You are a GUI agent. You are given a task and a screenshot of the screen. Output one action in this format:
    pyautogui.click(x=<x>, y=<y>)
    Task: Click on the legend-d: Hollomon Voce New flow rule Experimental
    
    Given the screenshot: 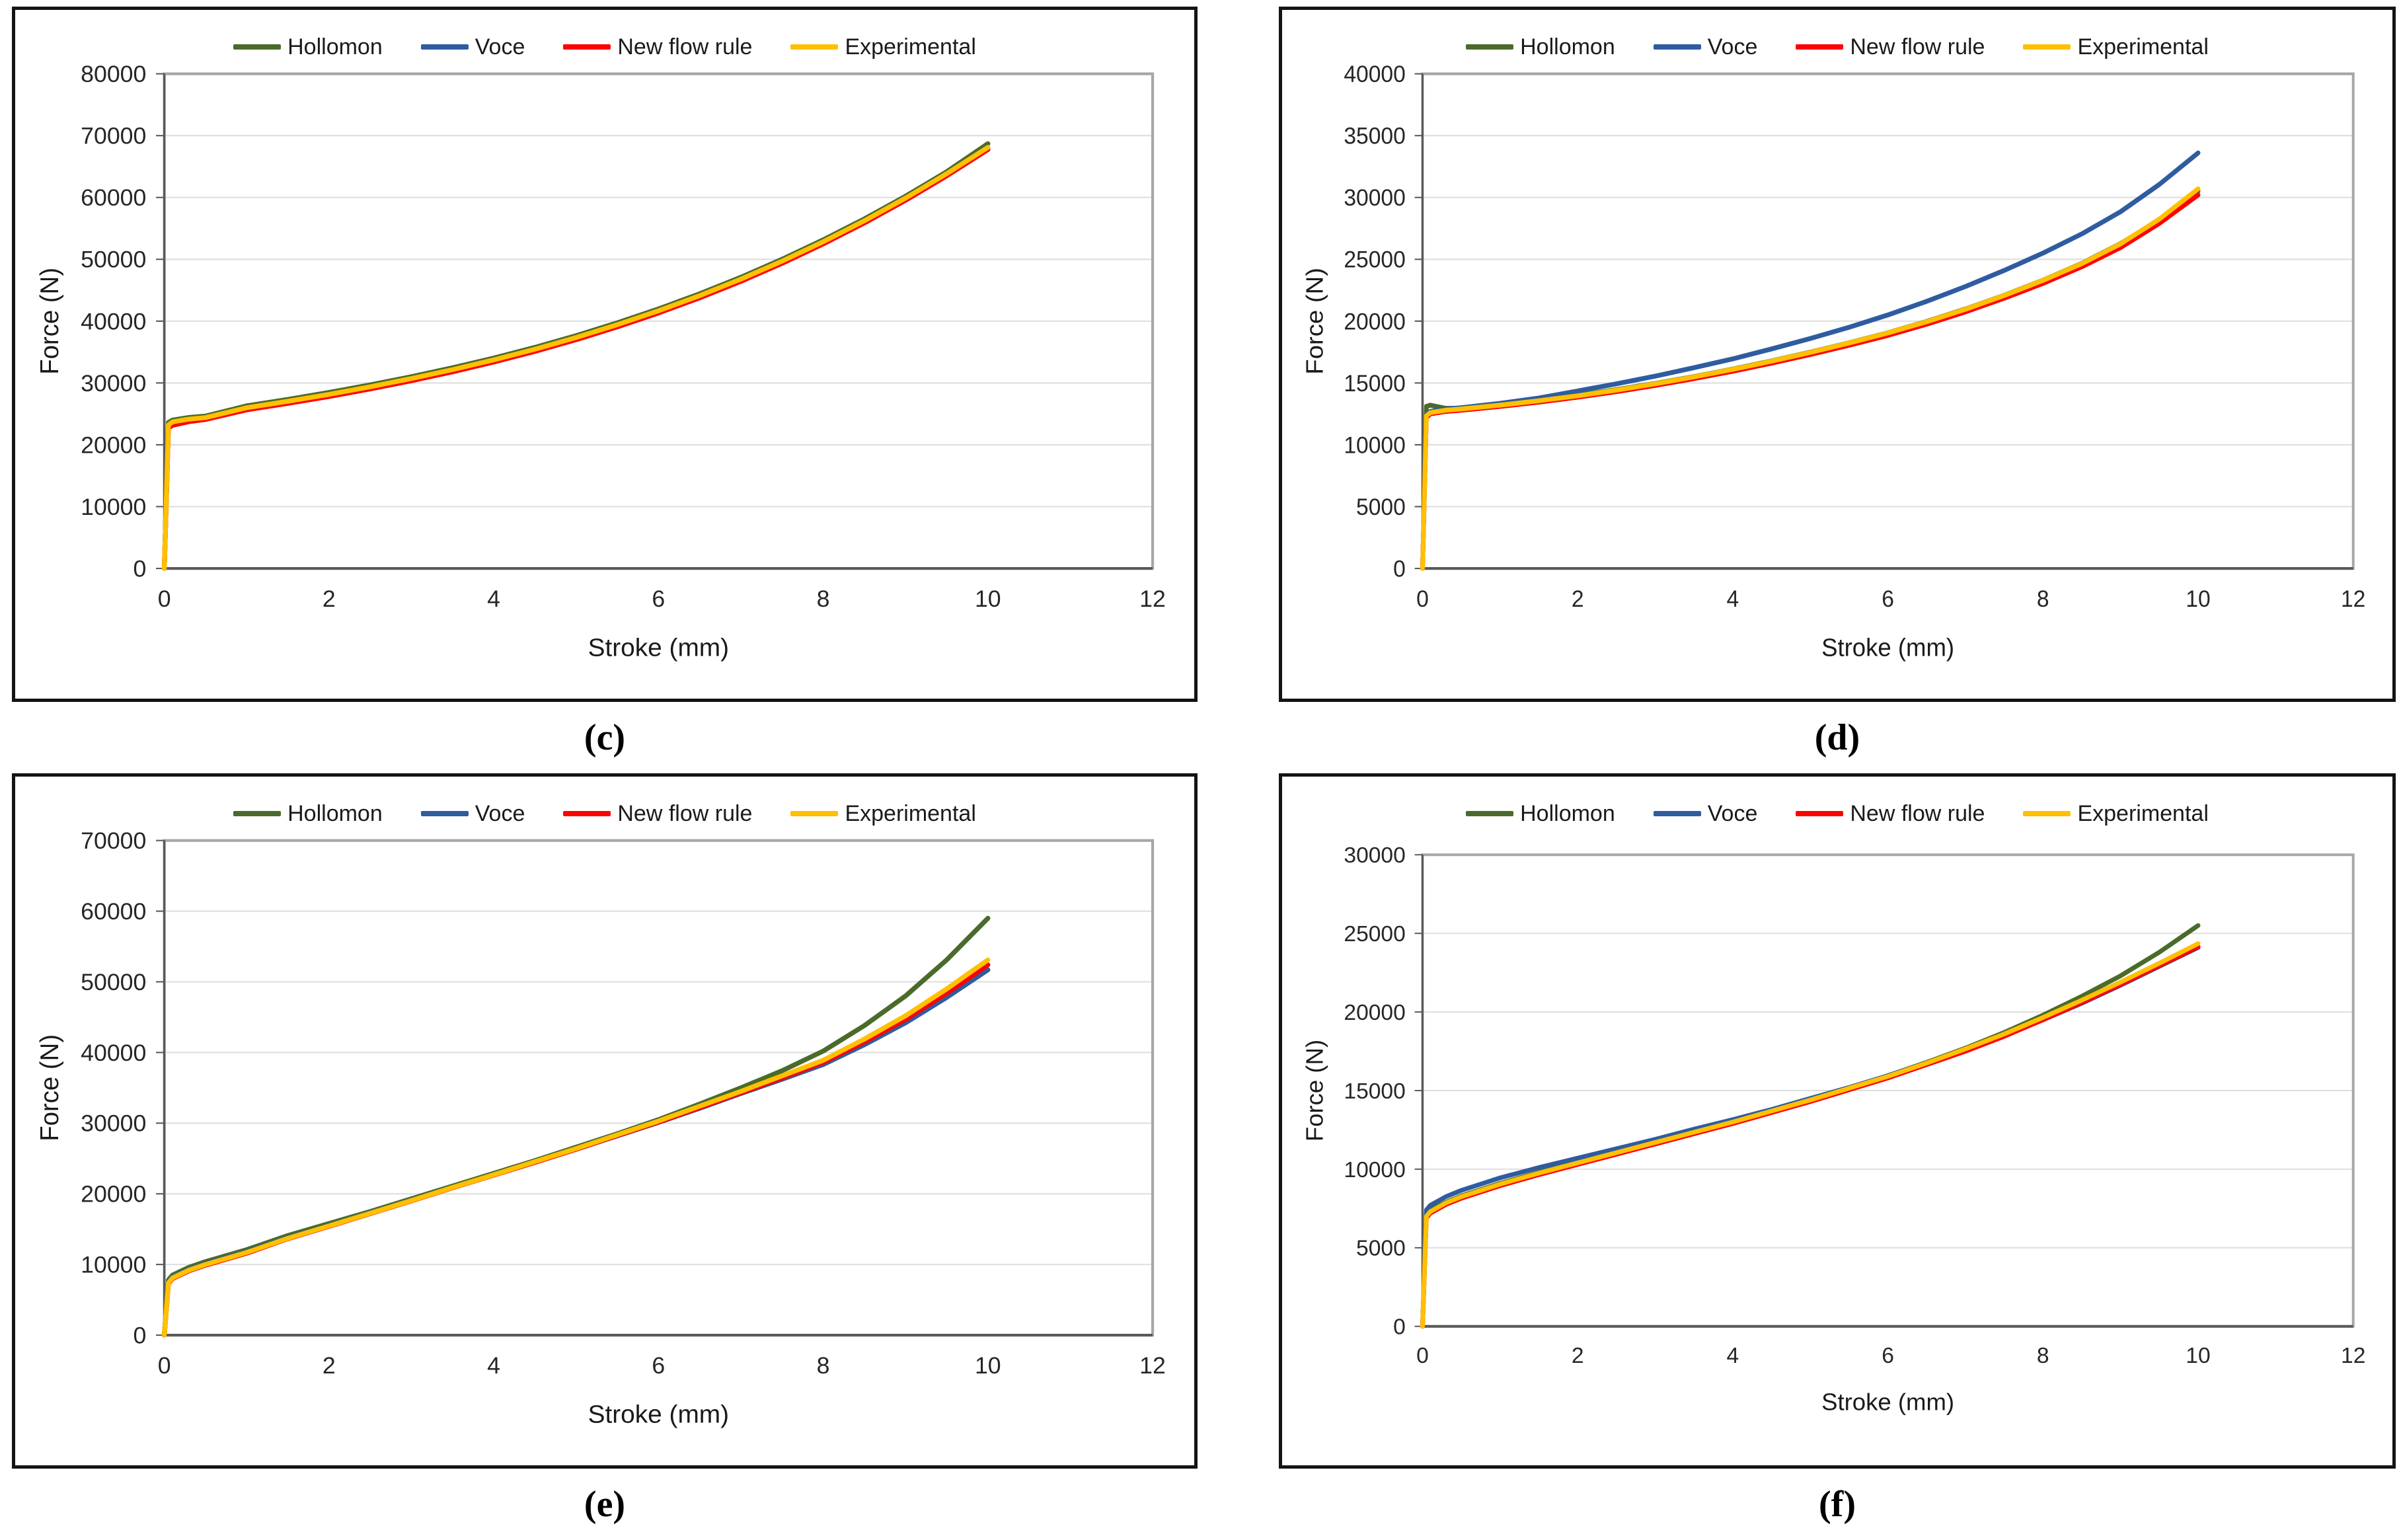 What is the action you would take?
    pyautogui.click(x=1837, y=46)
    